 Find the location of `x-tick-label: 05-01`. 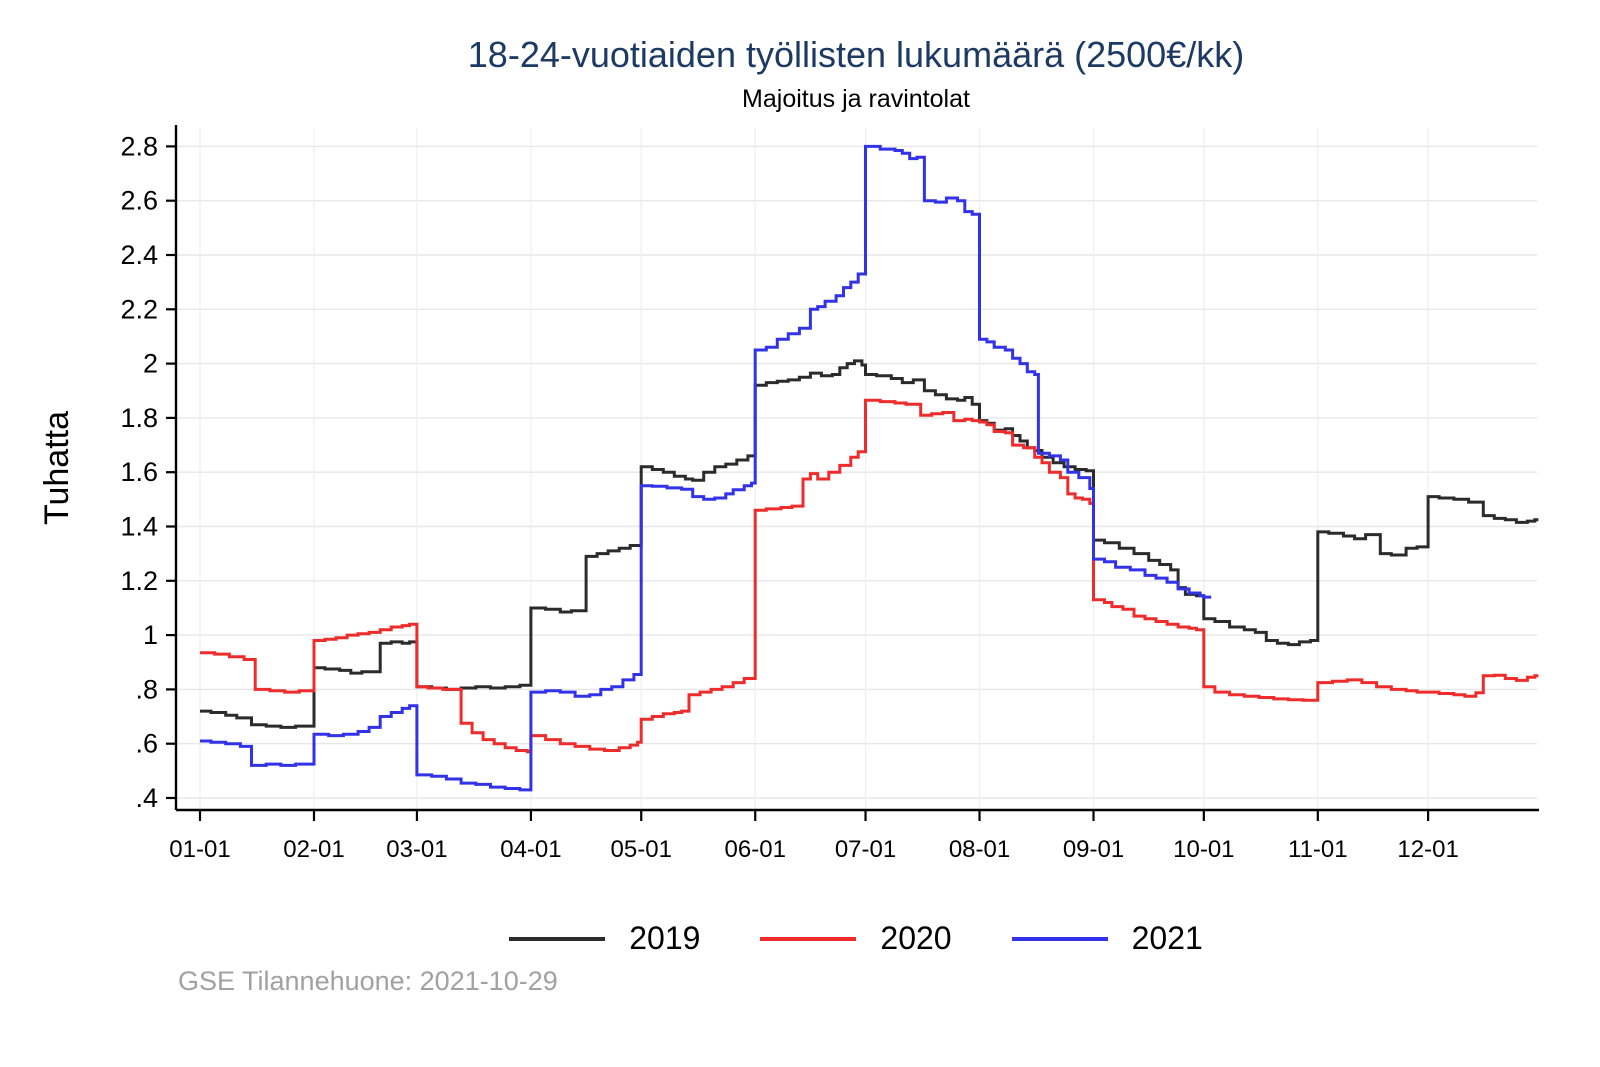

x-tick-label: 05-01 is located at coordinates (641, 849).